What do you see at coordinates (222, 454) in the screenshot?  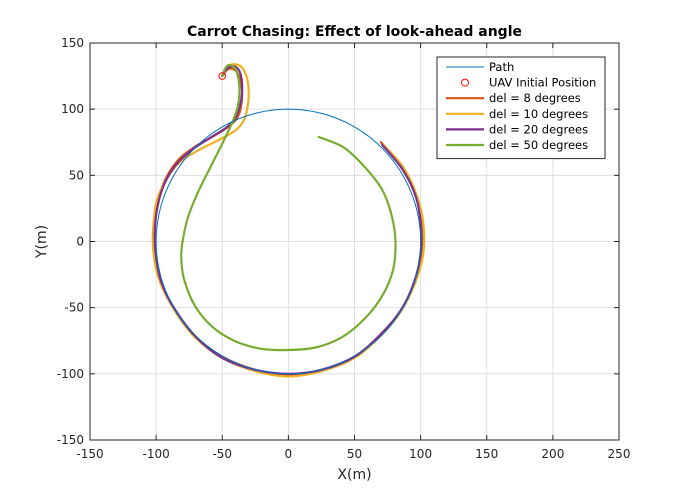 I see `x-tick-label: -50` at bounding box center [222, 454].